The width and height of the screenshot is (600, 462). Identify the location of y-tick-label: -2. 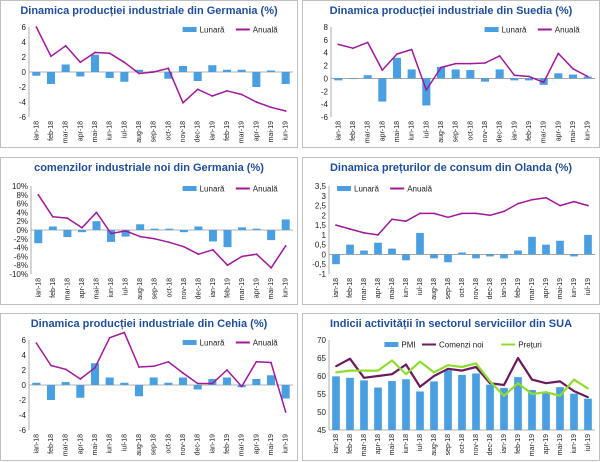
(23, 400).